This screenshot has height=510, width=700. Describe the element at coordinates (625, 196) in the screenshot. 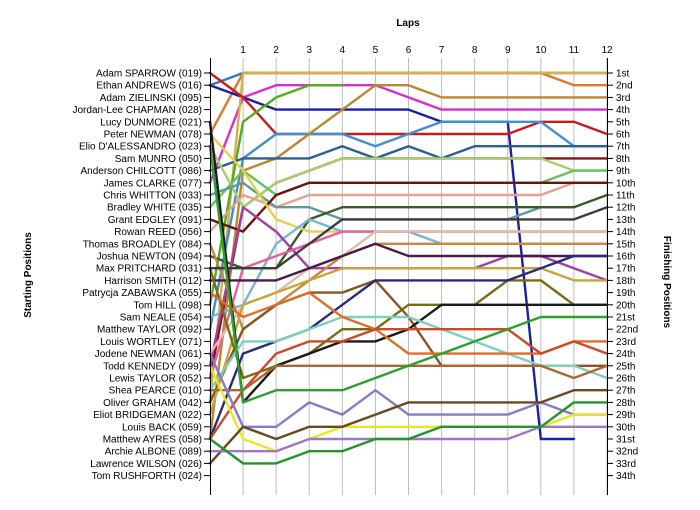

I see `finishing-position-label: 11th` at that location.